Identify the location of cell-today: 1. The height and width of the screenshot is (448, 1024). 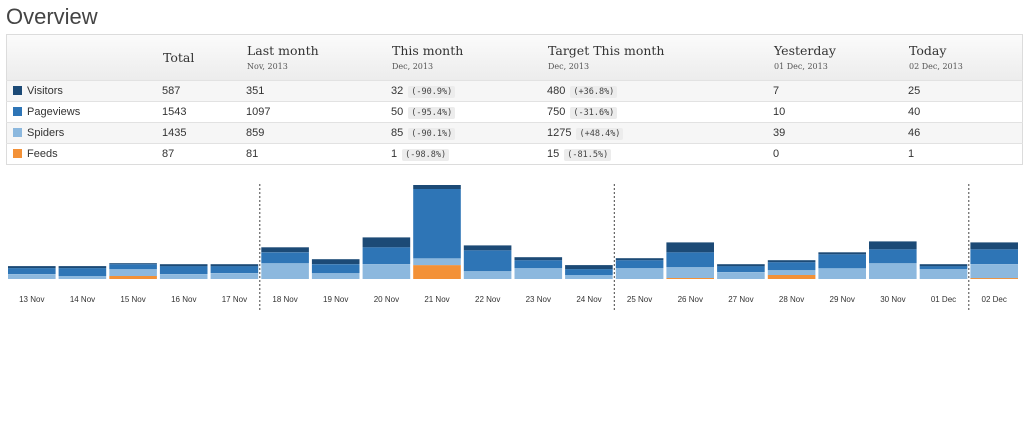
(911, 154).